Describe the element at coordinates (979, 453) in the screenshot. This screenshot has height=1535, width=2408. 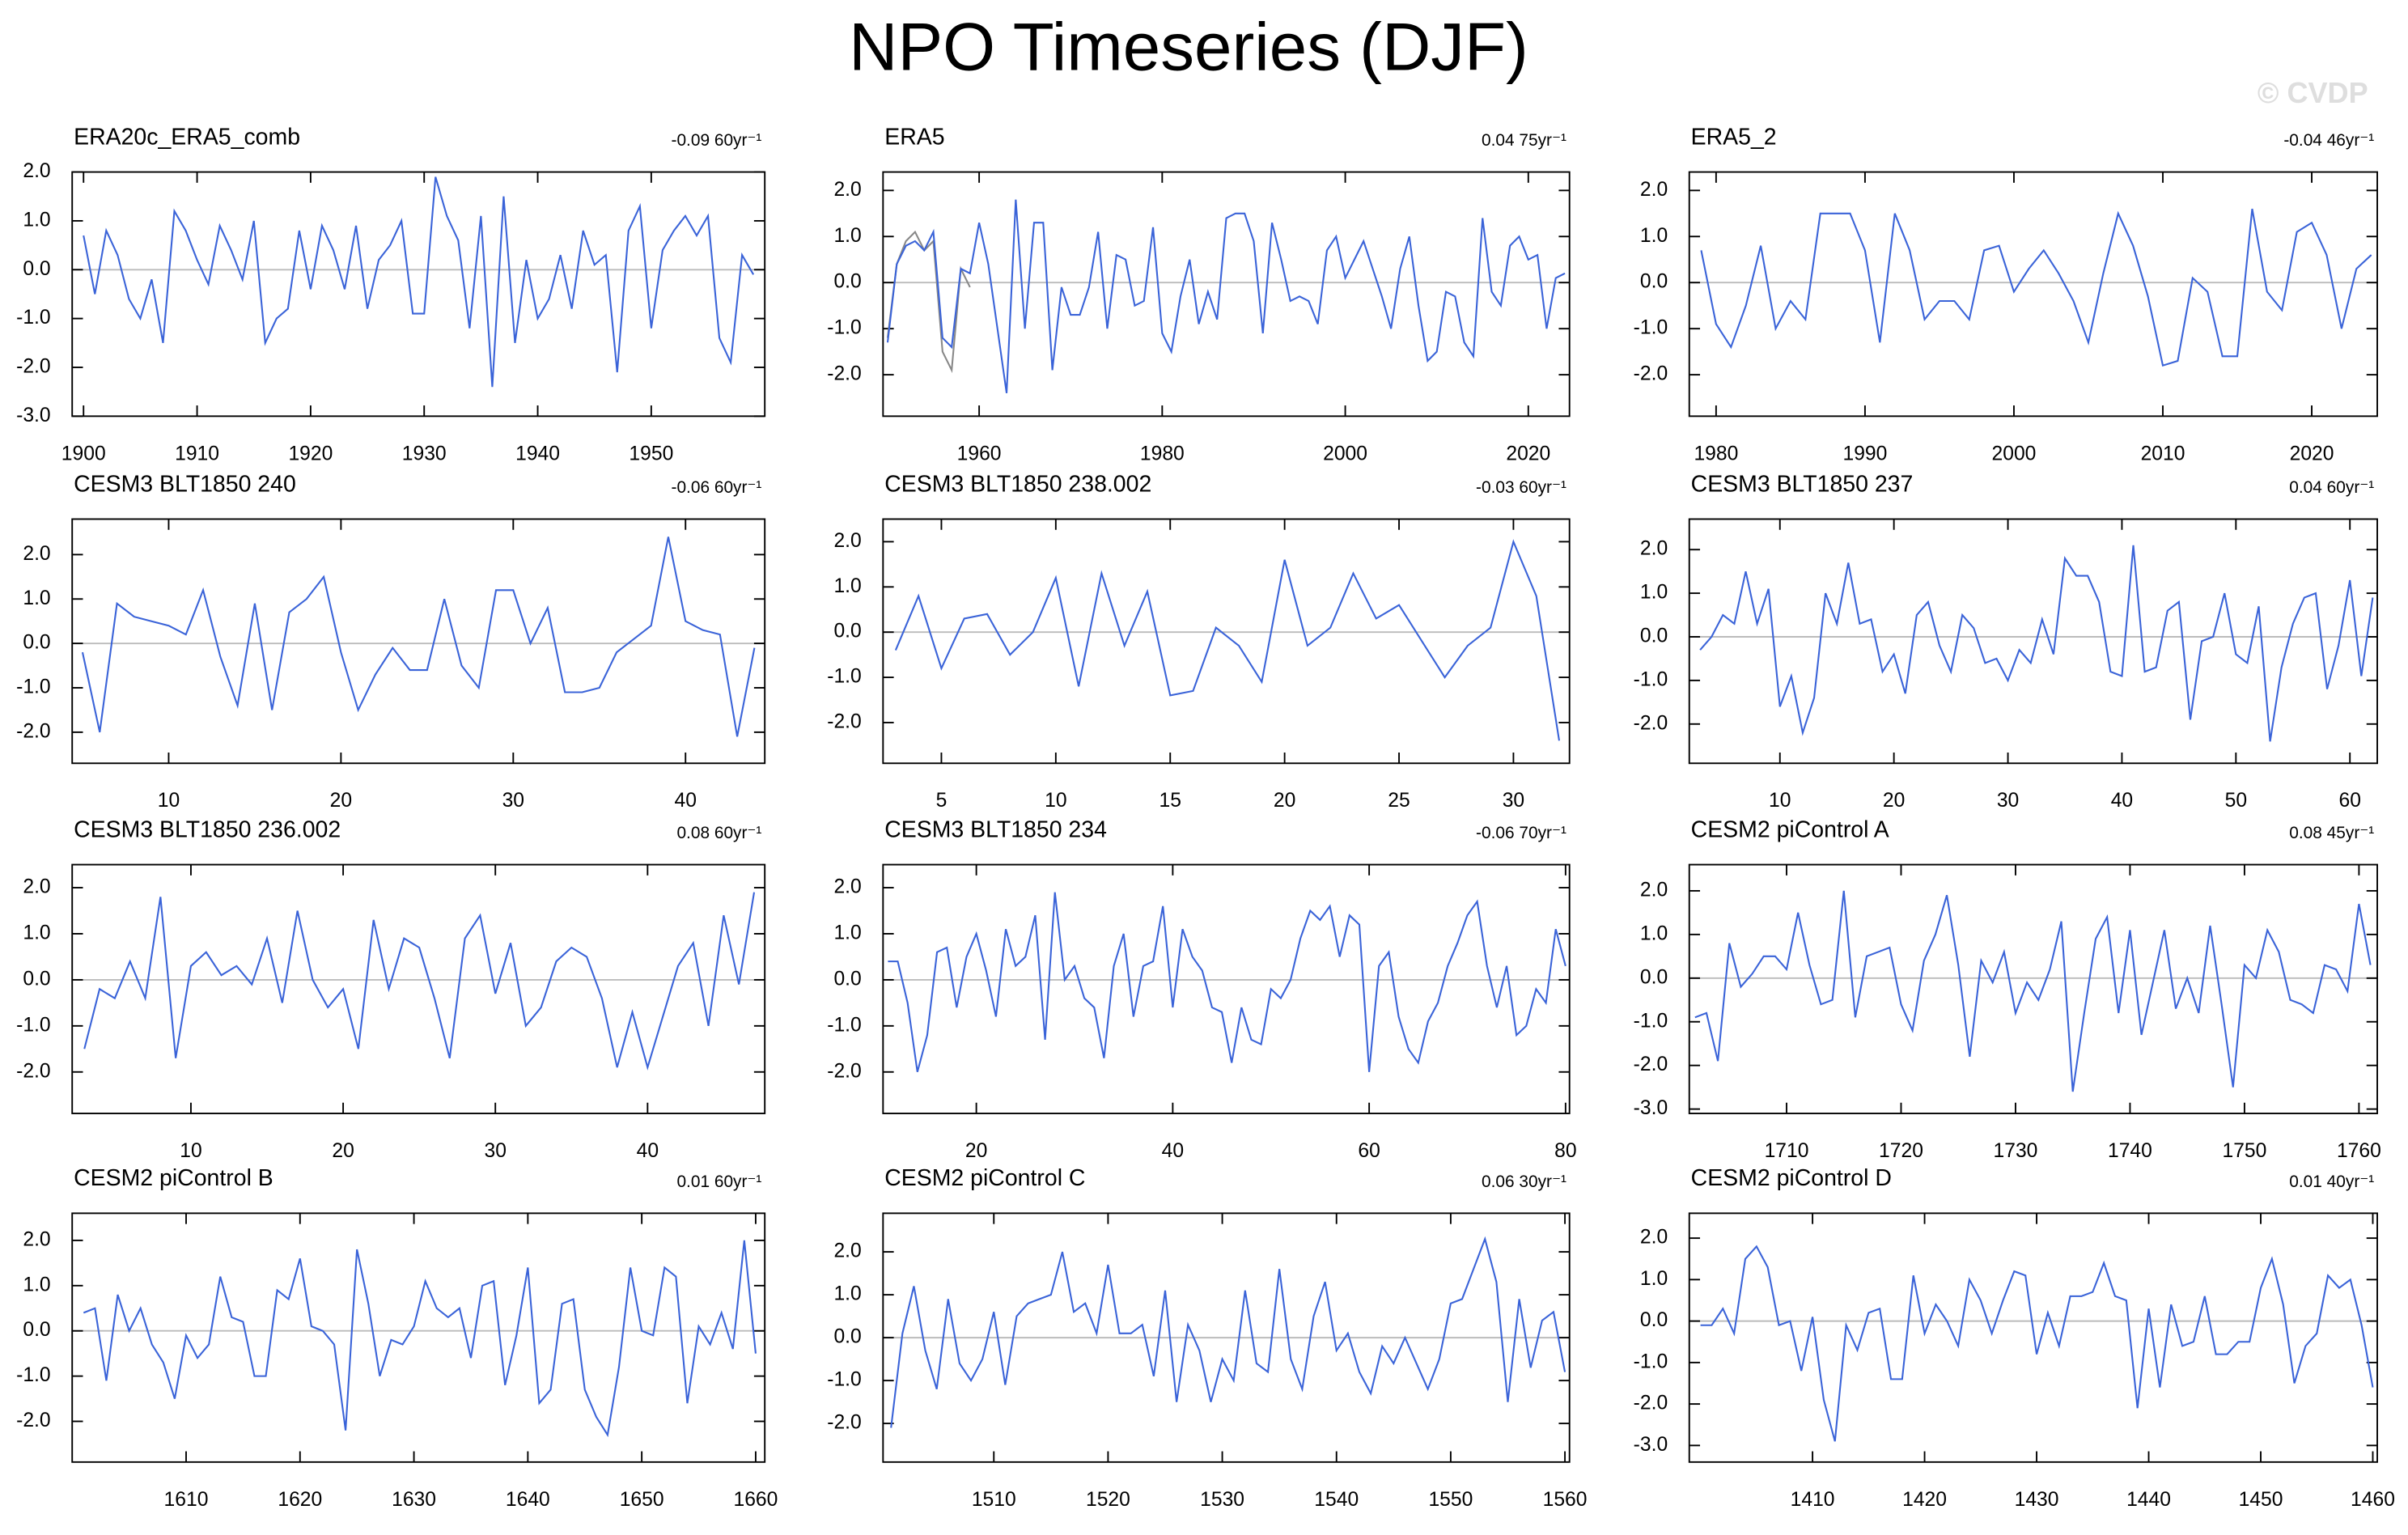
I see `x-tick-label: 1960` at that location.